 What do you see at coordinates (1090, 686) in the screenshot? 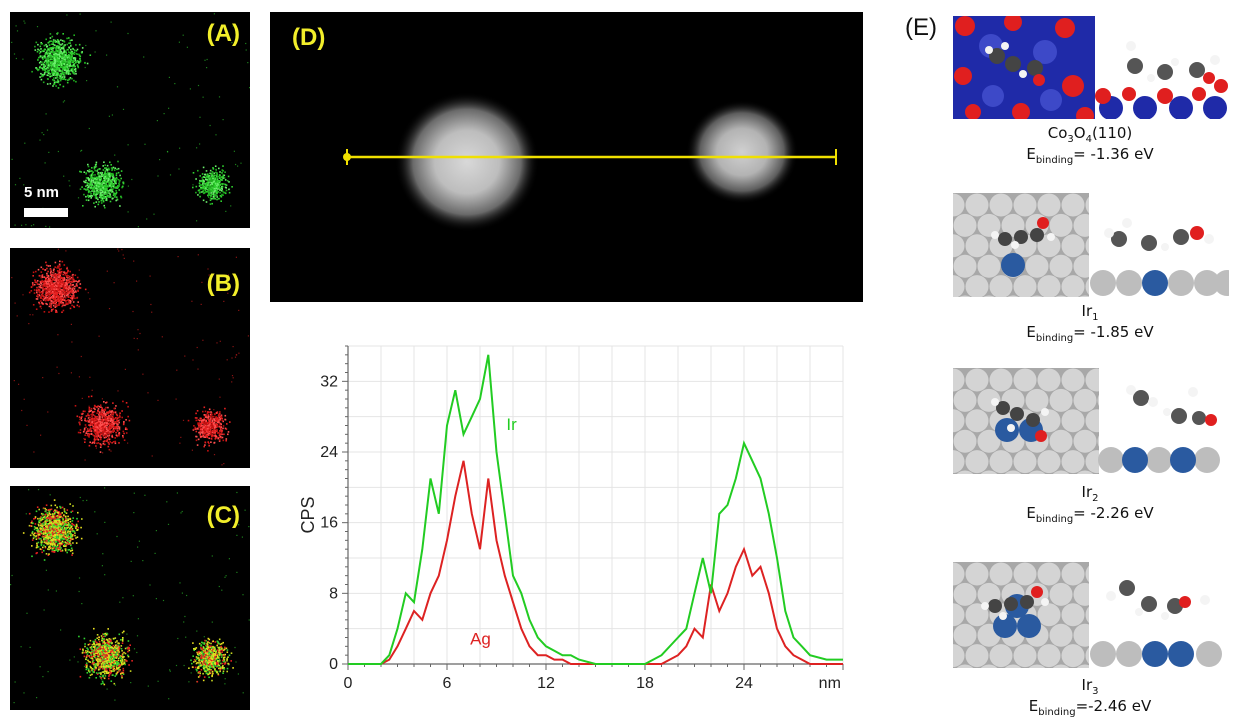
I see `structure-4-name: Ir3` at bounding box center [1090, 686].